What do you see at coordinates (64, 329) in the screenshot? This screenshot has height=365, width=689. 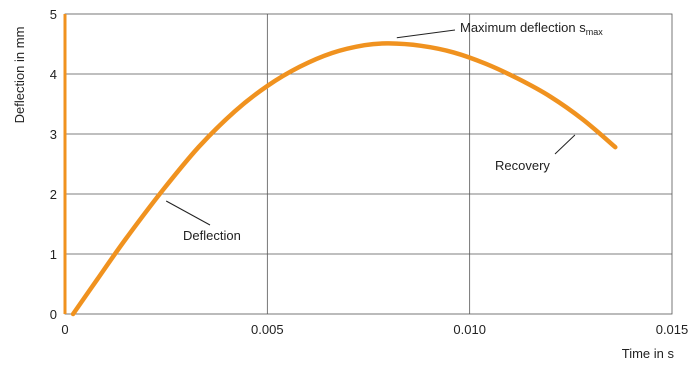 I see `x-tick-label: 0` at bounding box center [64, 329].